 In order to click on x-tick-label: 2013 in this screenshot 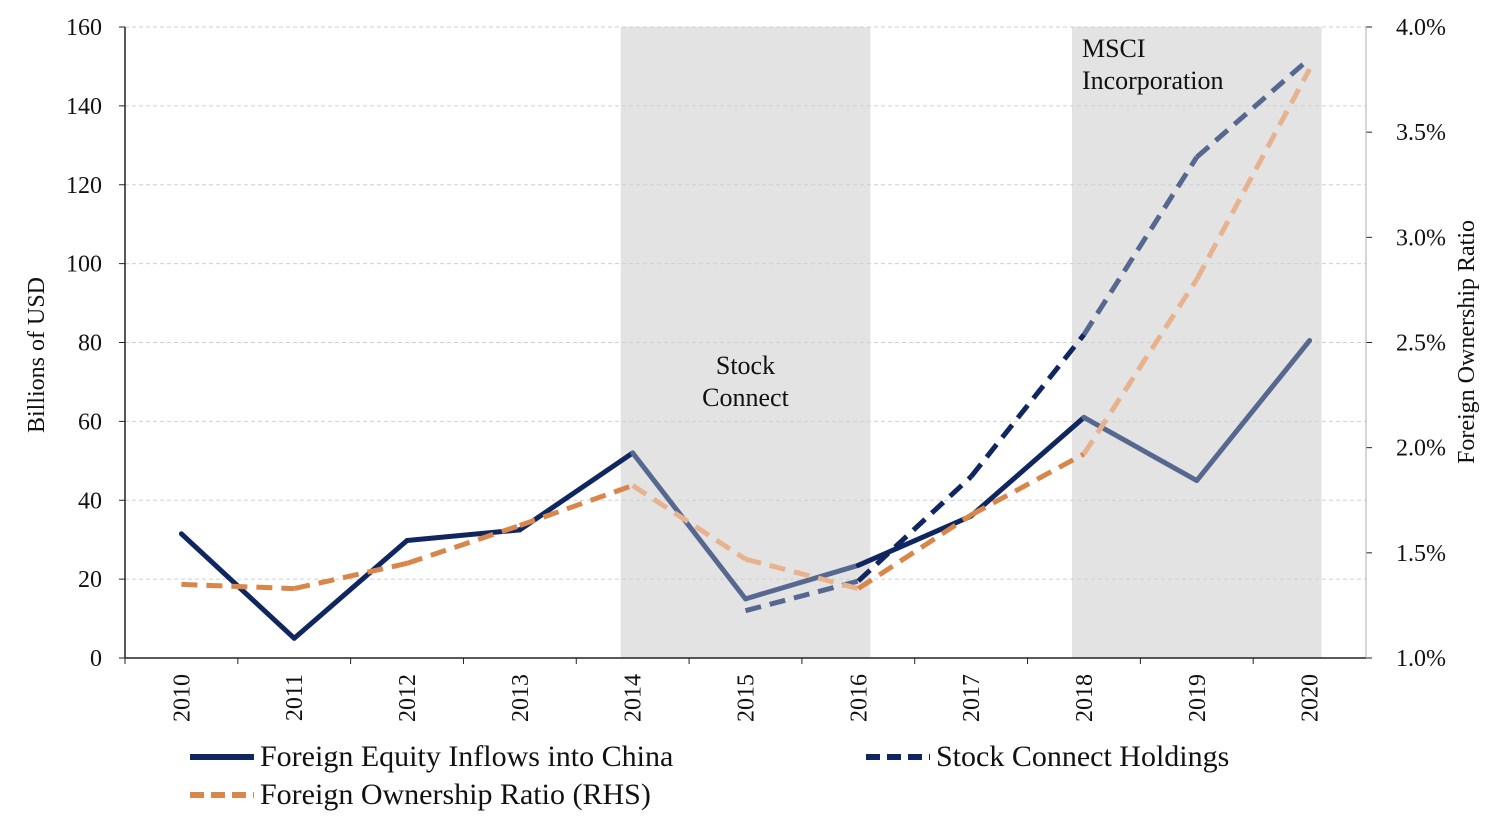, I will do `click(521, 698)`.